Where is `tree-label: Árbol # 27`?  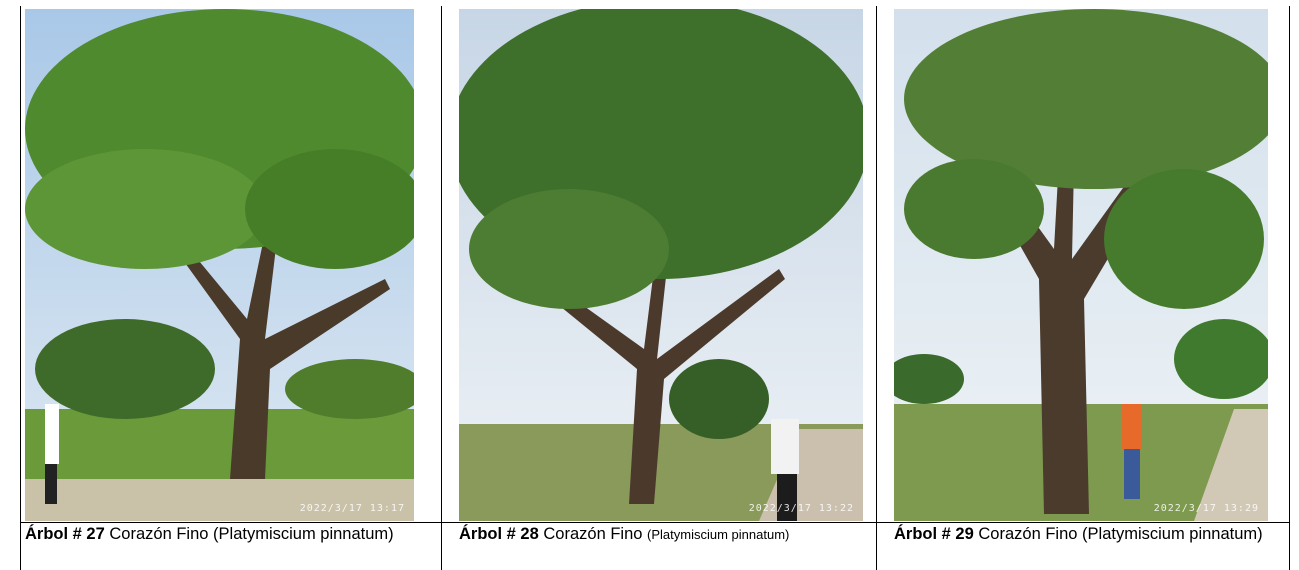
tree-label: Árbol # 27 is located at coordinates (65, 534).